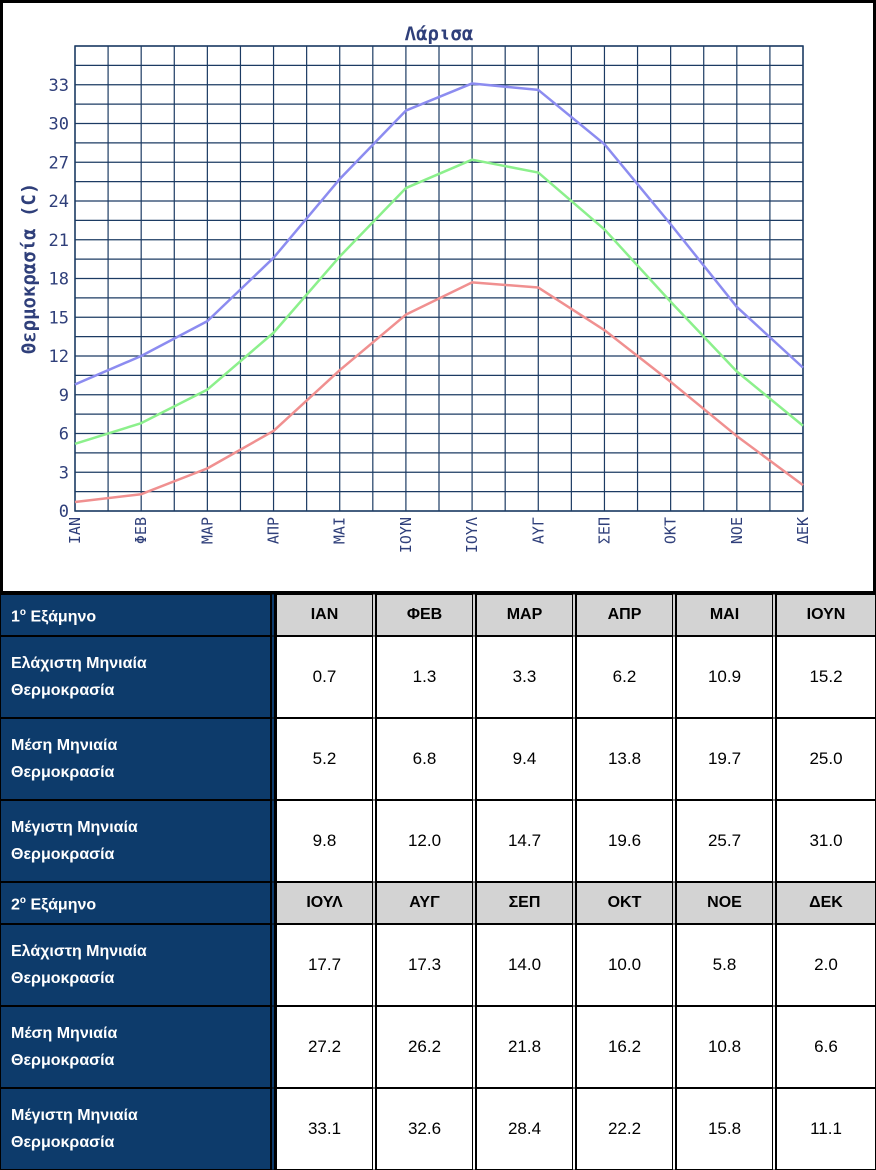 This screenshot has height=1170, width=876. Describe the element at coordinates (626, 677) in the screenshot. I see `temperature-value: 6.2` at that location.